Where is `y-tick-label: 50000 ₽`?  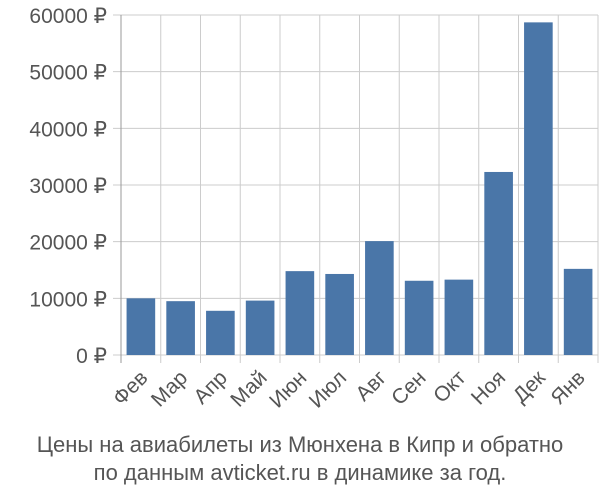
y-tick-label: 50000 ₽ is located at coordinates (68, 73).